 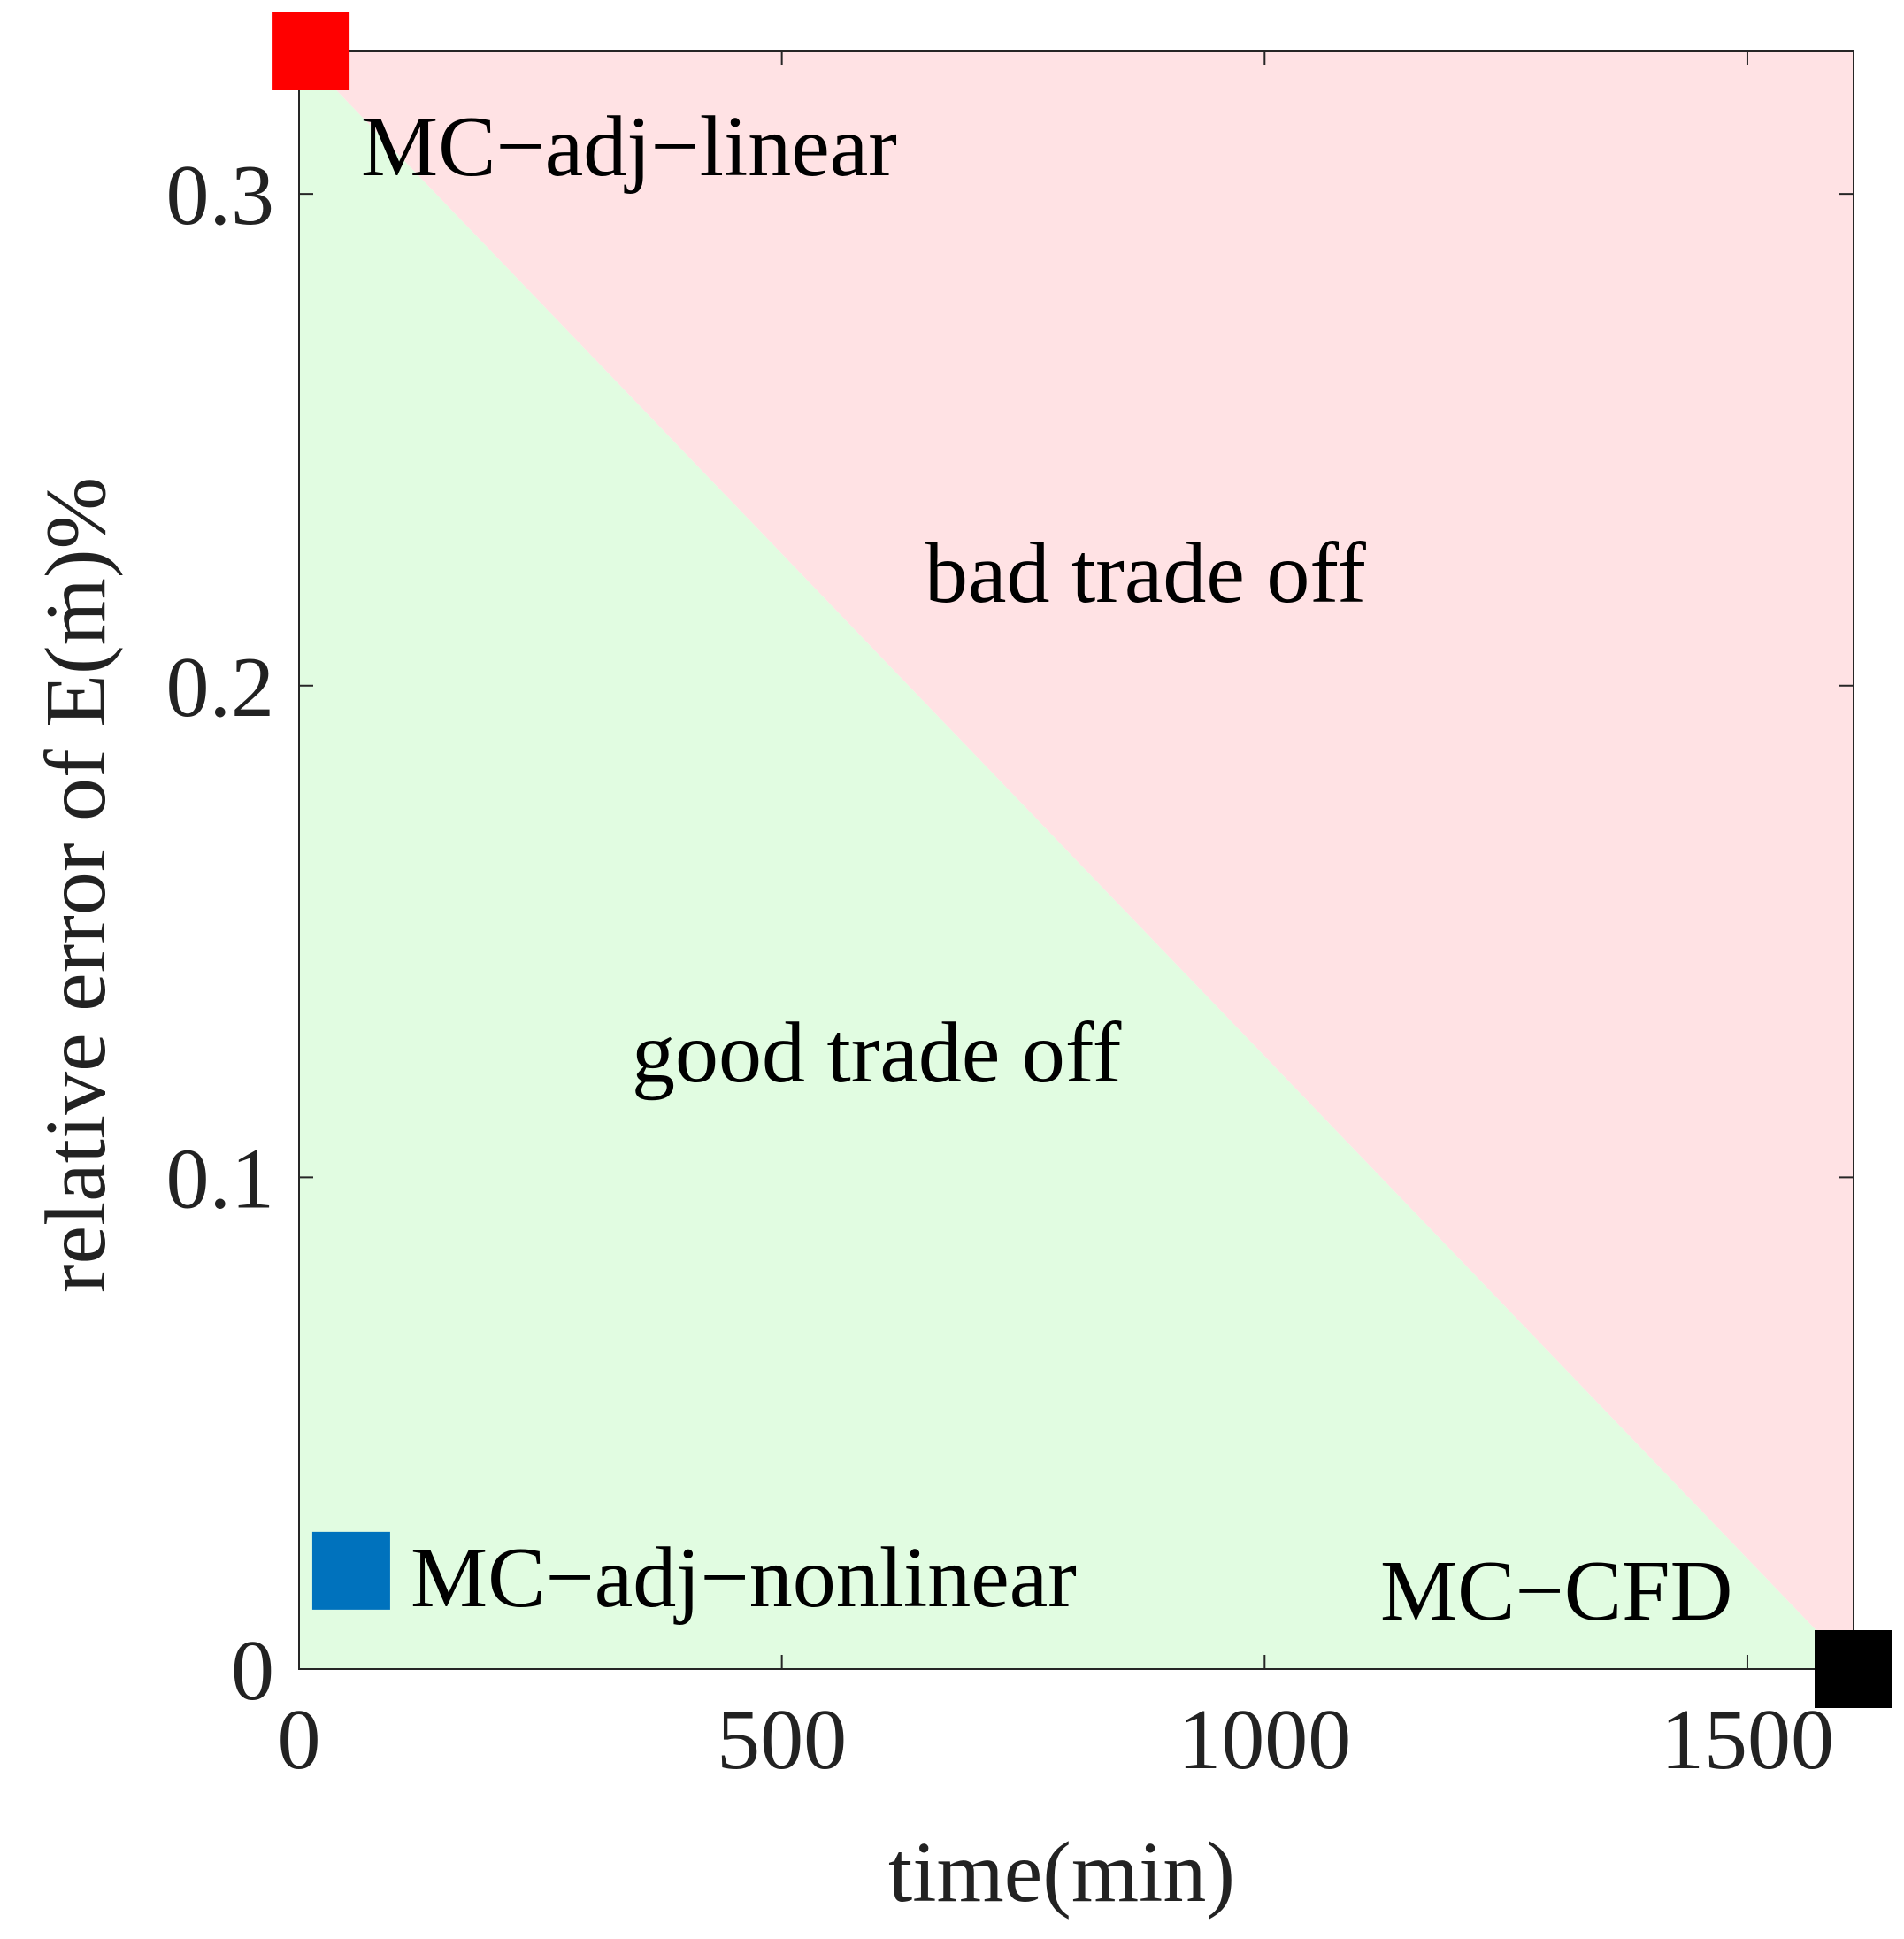 What do you see at coordinates (220, 687) in the screenshot?
I see `y-tick-label: 0.2` at bounding box center [220, 687].